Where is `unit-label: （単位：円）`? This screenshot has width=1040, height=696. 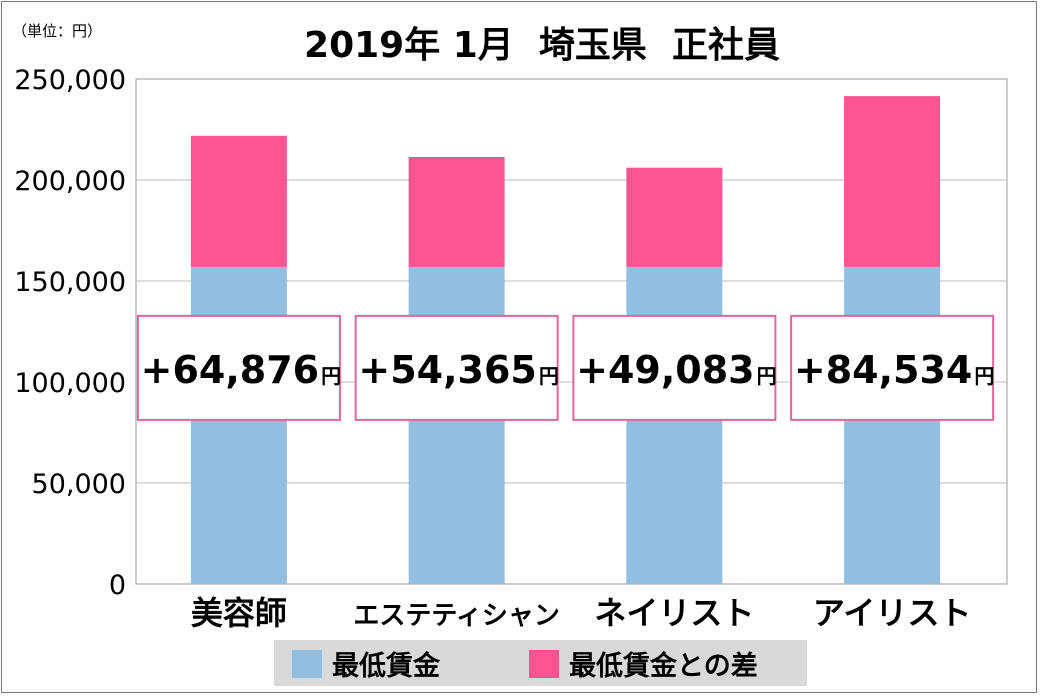 unit-label: （単位：円） is located at coordinates (57, 31).